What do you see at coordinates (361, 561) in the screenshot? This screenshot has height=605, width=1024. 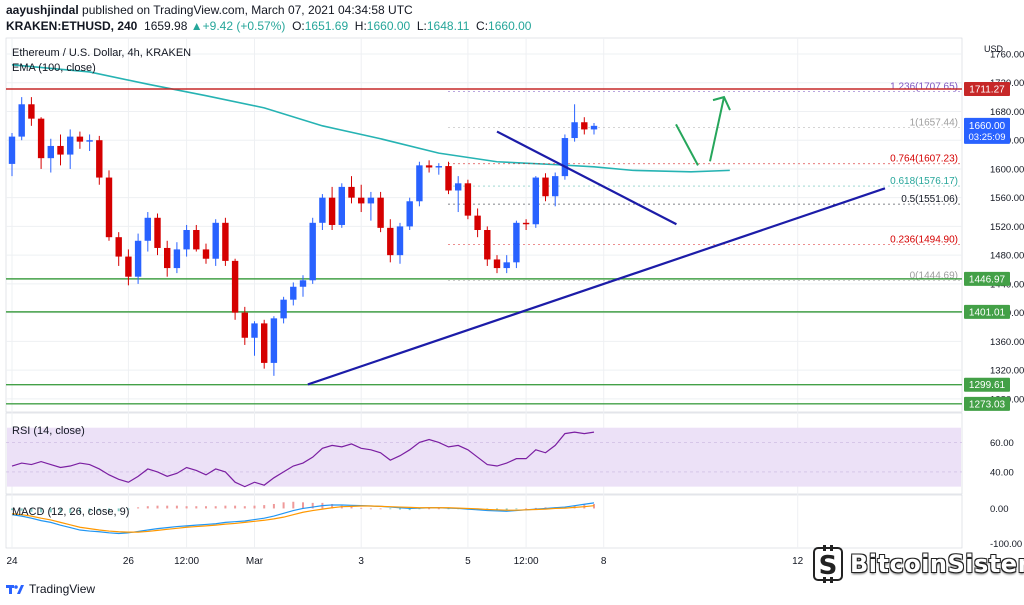 I see `time-axis-tick-label: 3` at bounding box center [361, 561].